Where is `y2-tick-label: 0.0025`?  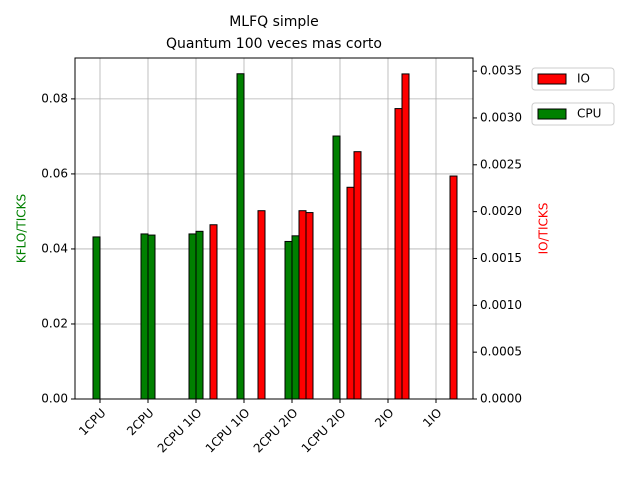
y2-tick-label: 0.0025 is located at coordinates (501, 164).